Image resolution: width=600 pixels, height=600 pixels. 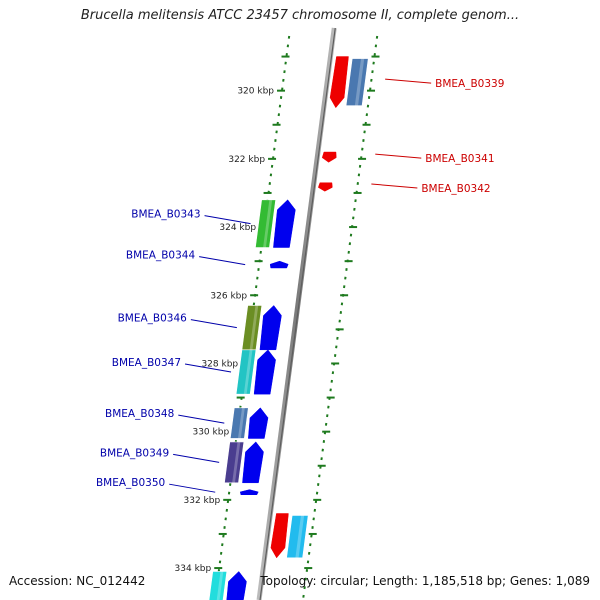 What do you see at coordinates (193, 569) in the screenshot?
I see `scale-label: 334 kbp` at bounding box center [193, 569].